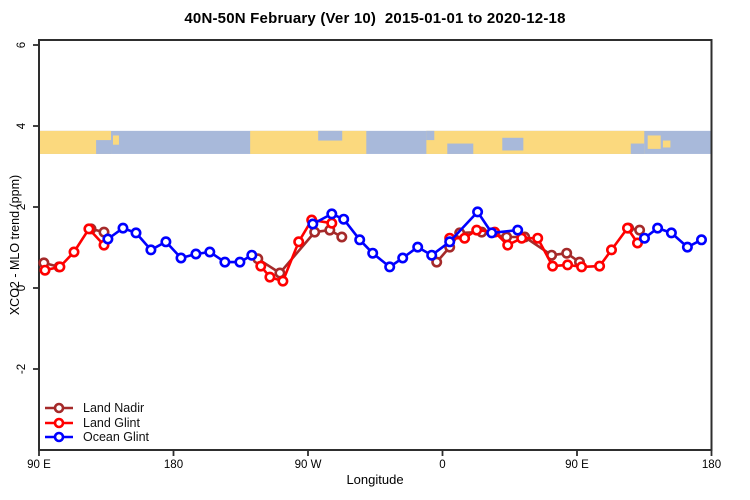 Image resolution: width=750 pixels, height=500 pixels. I want to click on legend: Land Nadir Land Glint Ocean Glint, so click(96, 423).